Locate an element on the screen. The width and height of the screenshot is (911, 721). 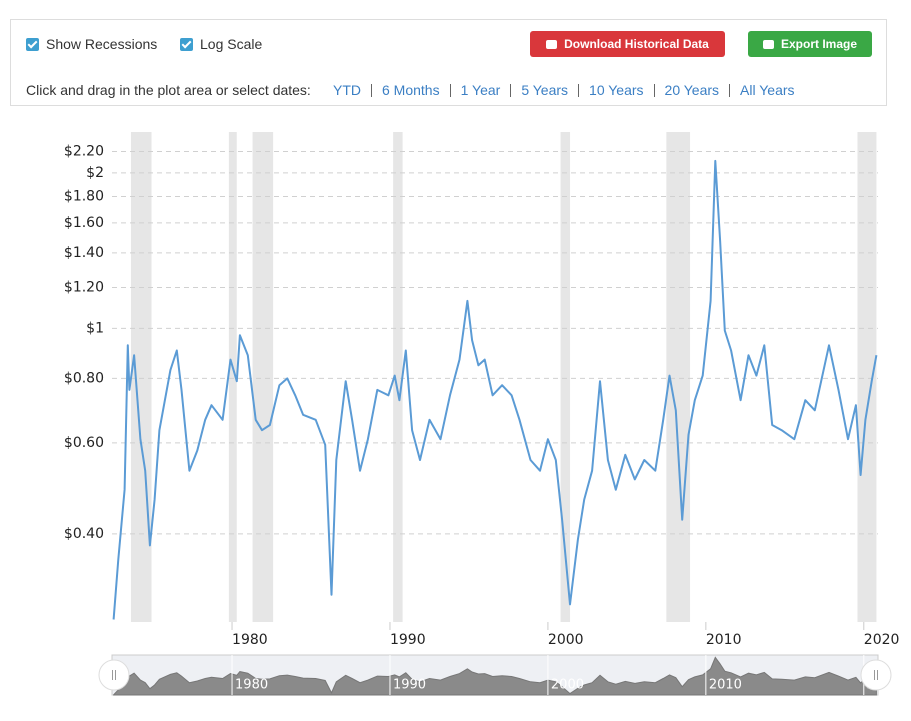
range-link: 20 Years is located at coordinates (692, 90).